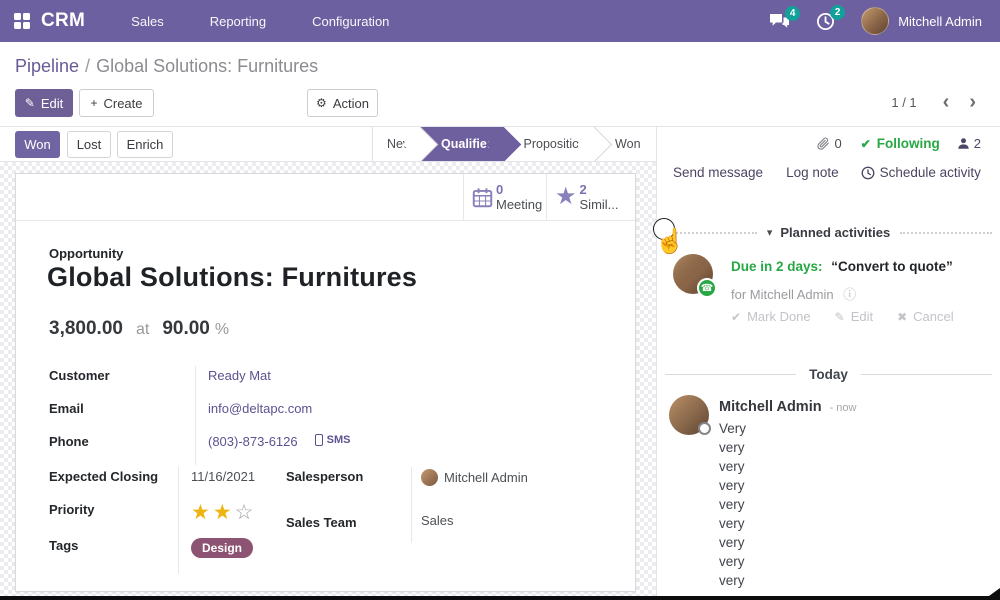  What do you see at coordinates (122, 415) in the screenshot?
I see `email-label: Email` at bounding box center [122, 415].